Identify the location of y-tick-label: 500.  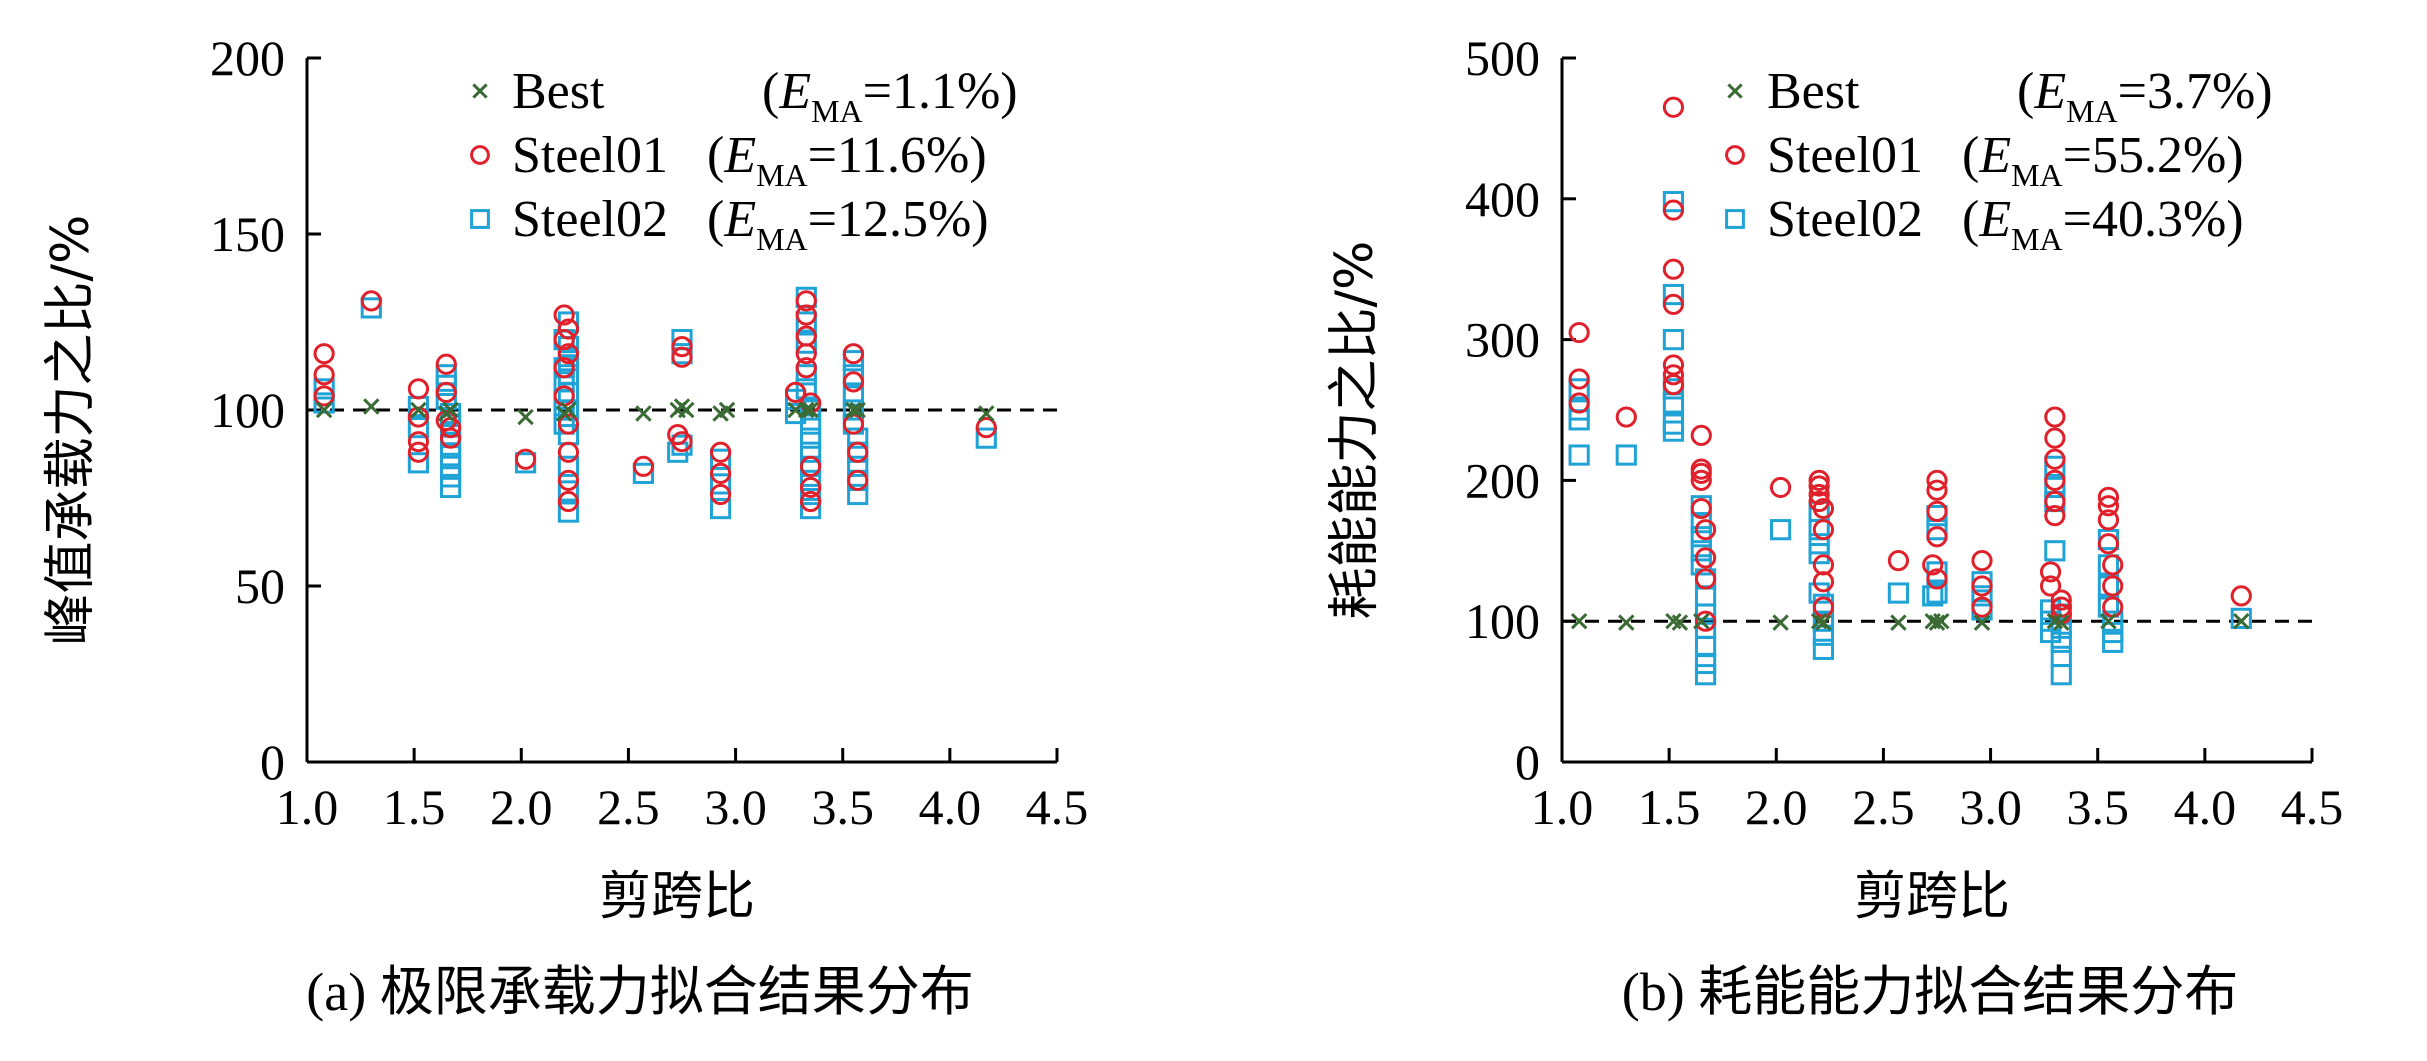
(1502, 58).